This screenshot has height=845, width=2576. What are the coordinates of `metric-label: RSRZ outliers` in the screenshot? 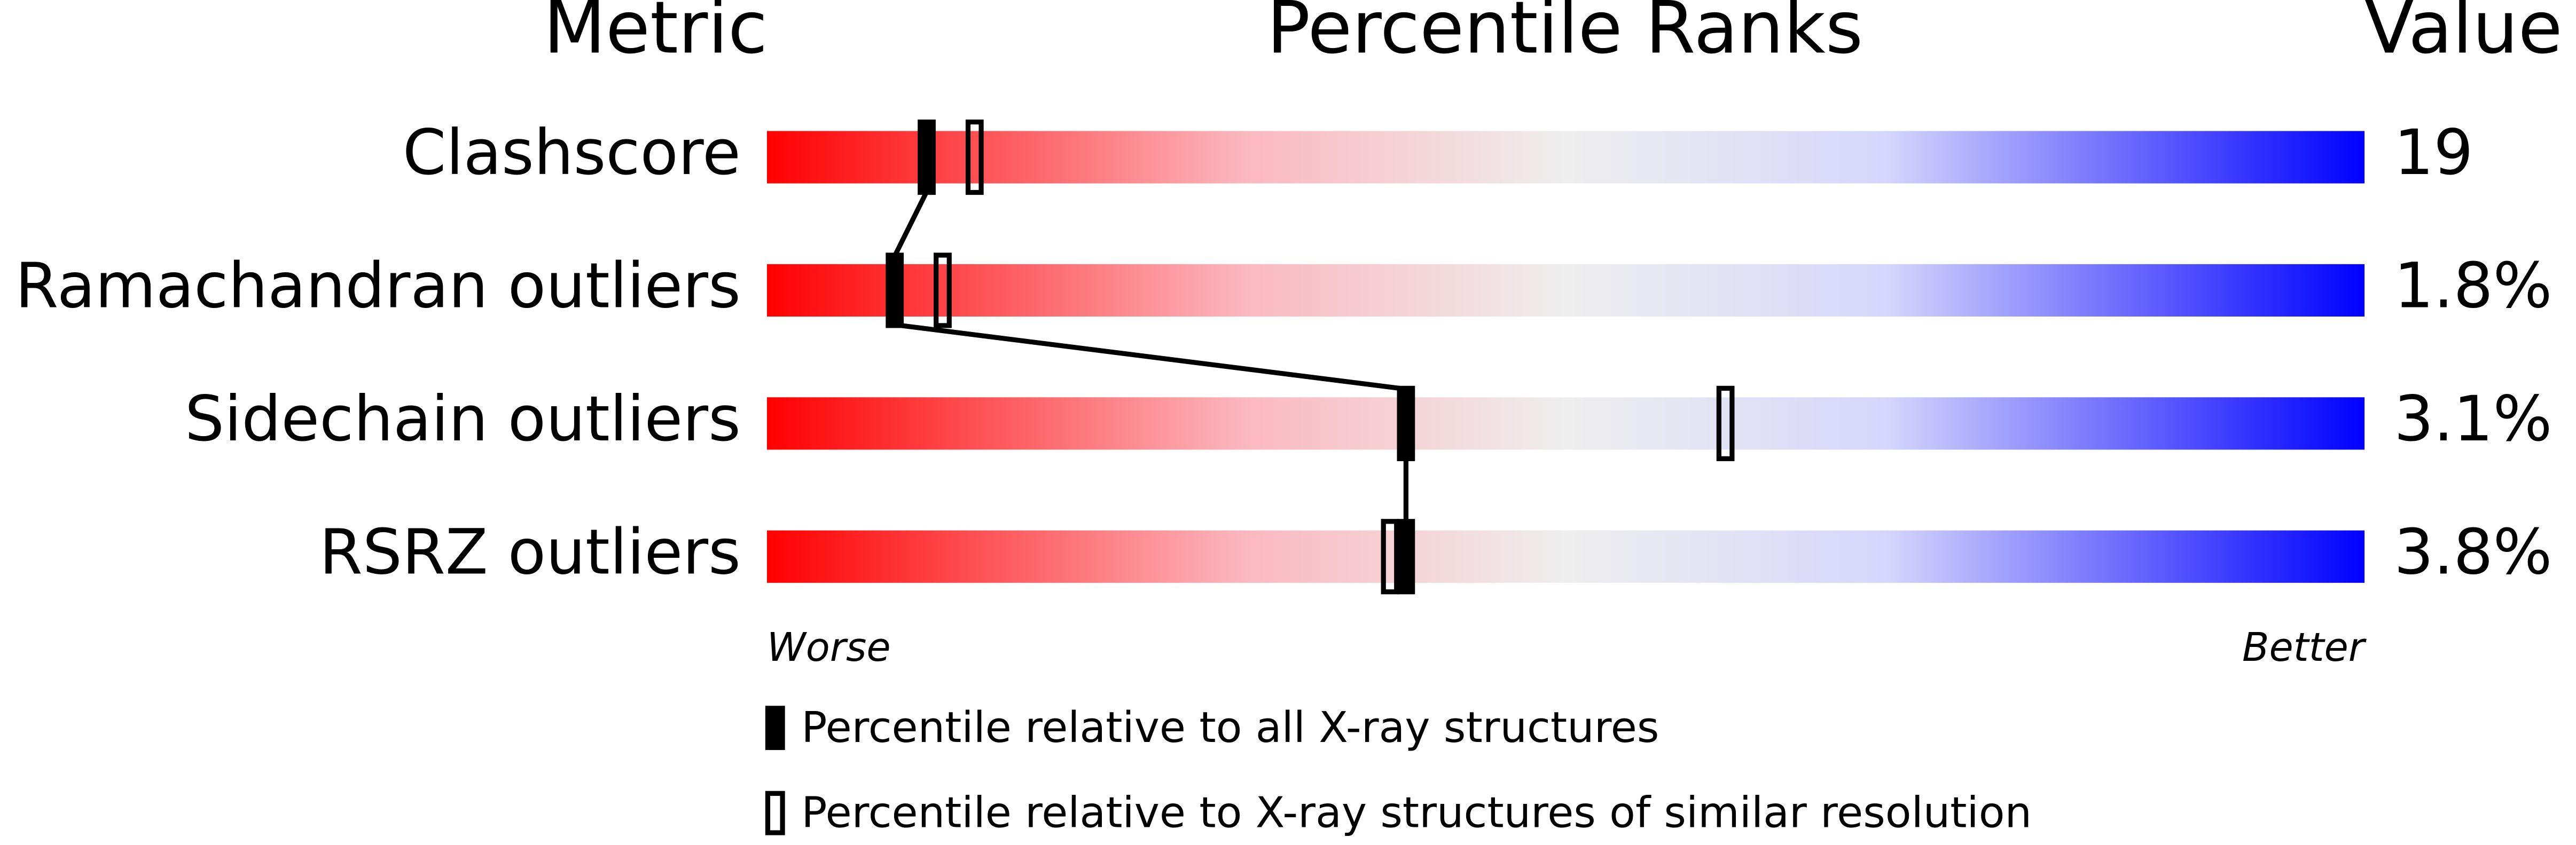 It's located at (530, 552).